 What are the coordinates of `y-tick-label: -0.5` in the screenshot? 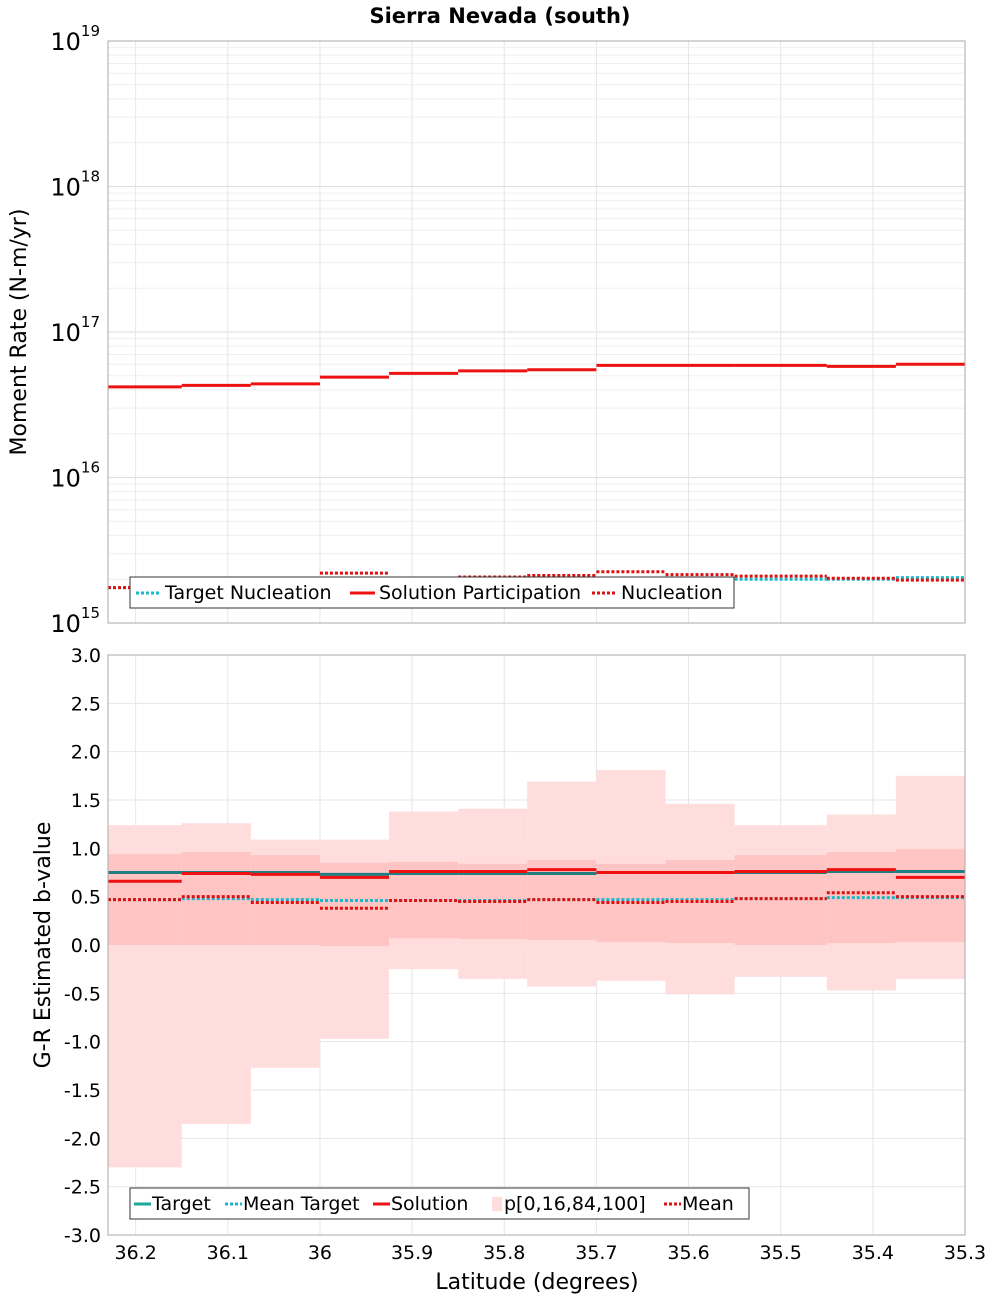 It's located at (82, 994).